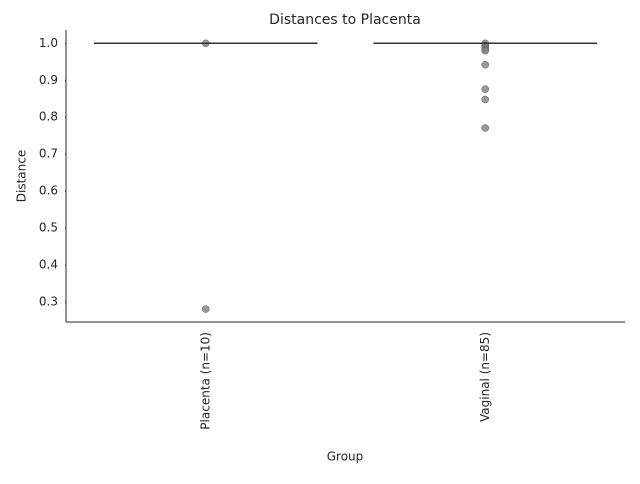  Describe the element at coordinates (48, 302) in the screenshot. I see `y-tick-label: 0.3` at that location.